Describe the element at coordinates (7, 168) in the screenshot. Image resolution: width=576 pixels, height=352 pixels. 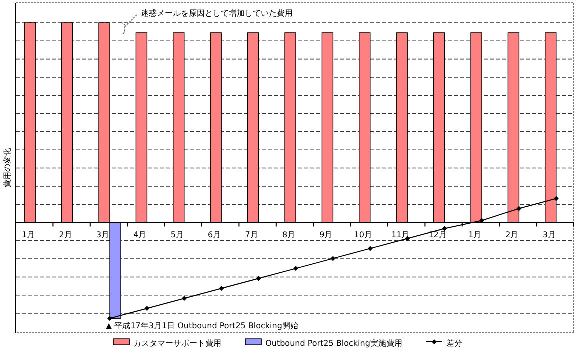
I see `y-axis-title: 費用の変化` at that location.